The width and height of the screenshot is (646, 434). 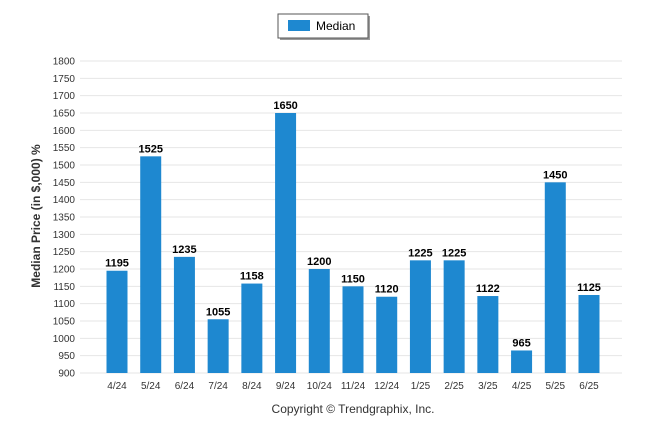 I want to click on y-tick-label: 1400, so click(x=64, y=200).